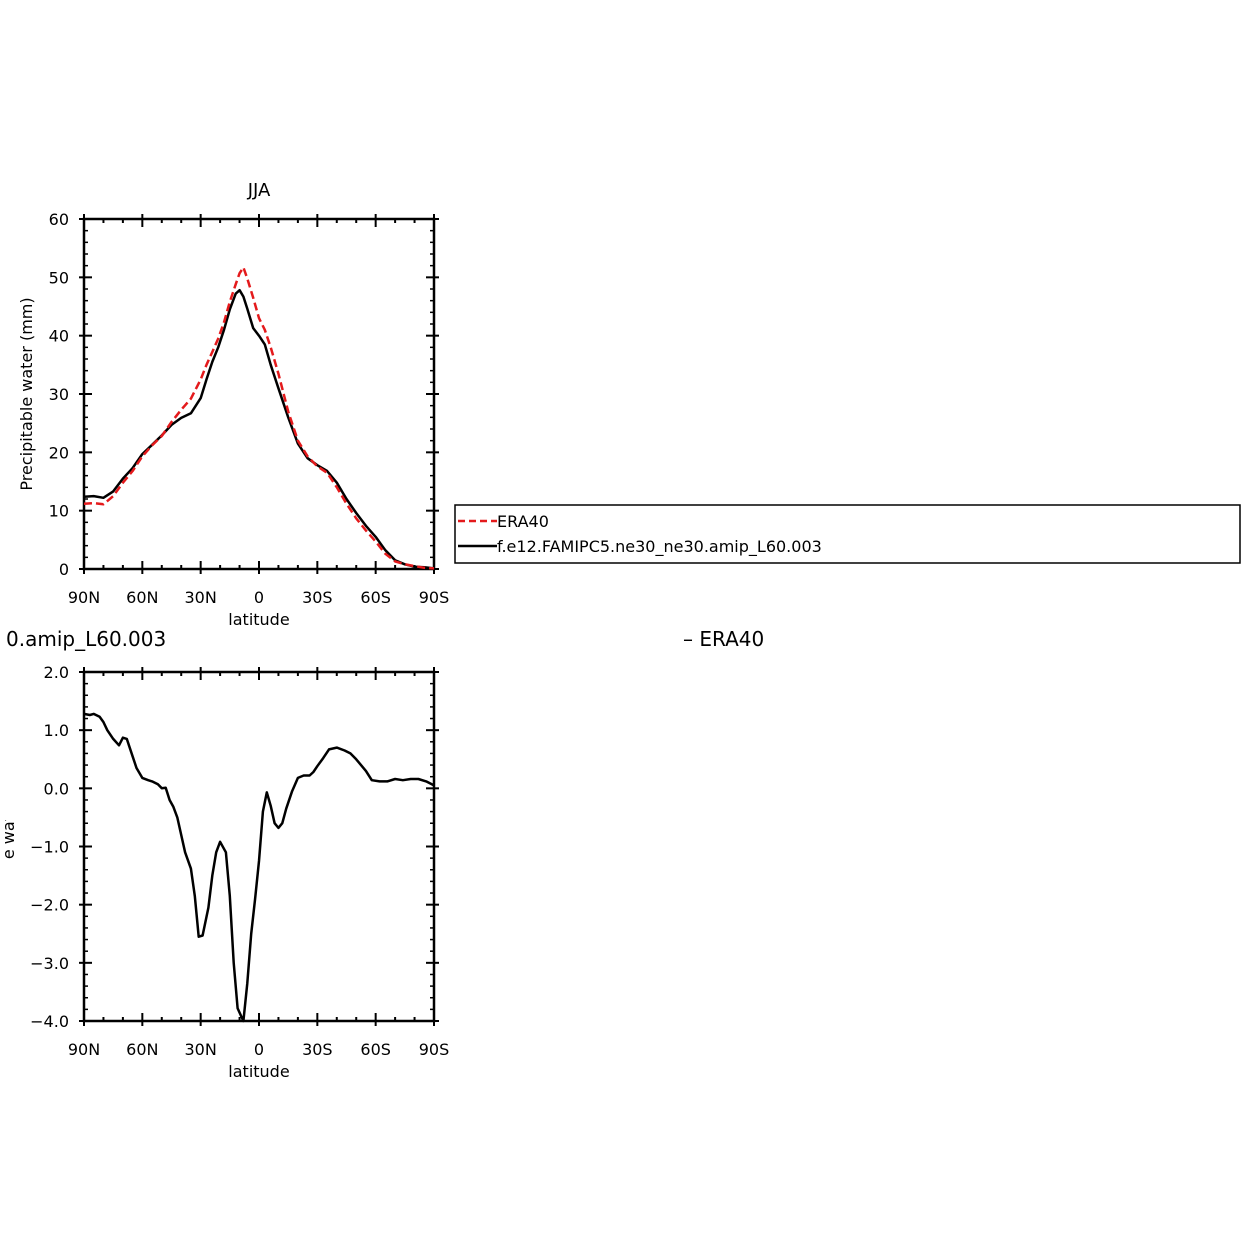  I want to click on top-x-axis-label: latitude, so click(258, 619).